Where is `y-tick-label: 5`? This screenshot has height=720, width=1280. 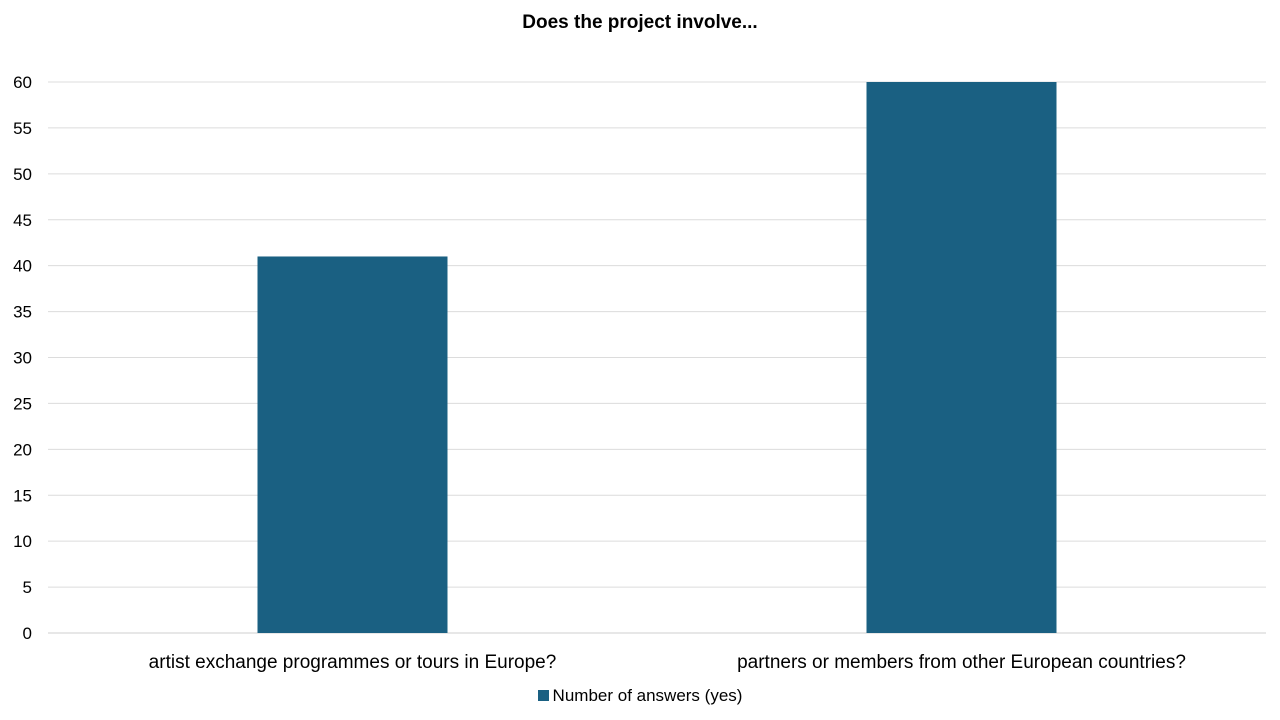
y-tick-label: 5 is located at coordinates (27, 587).